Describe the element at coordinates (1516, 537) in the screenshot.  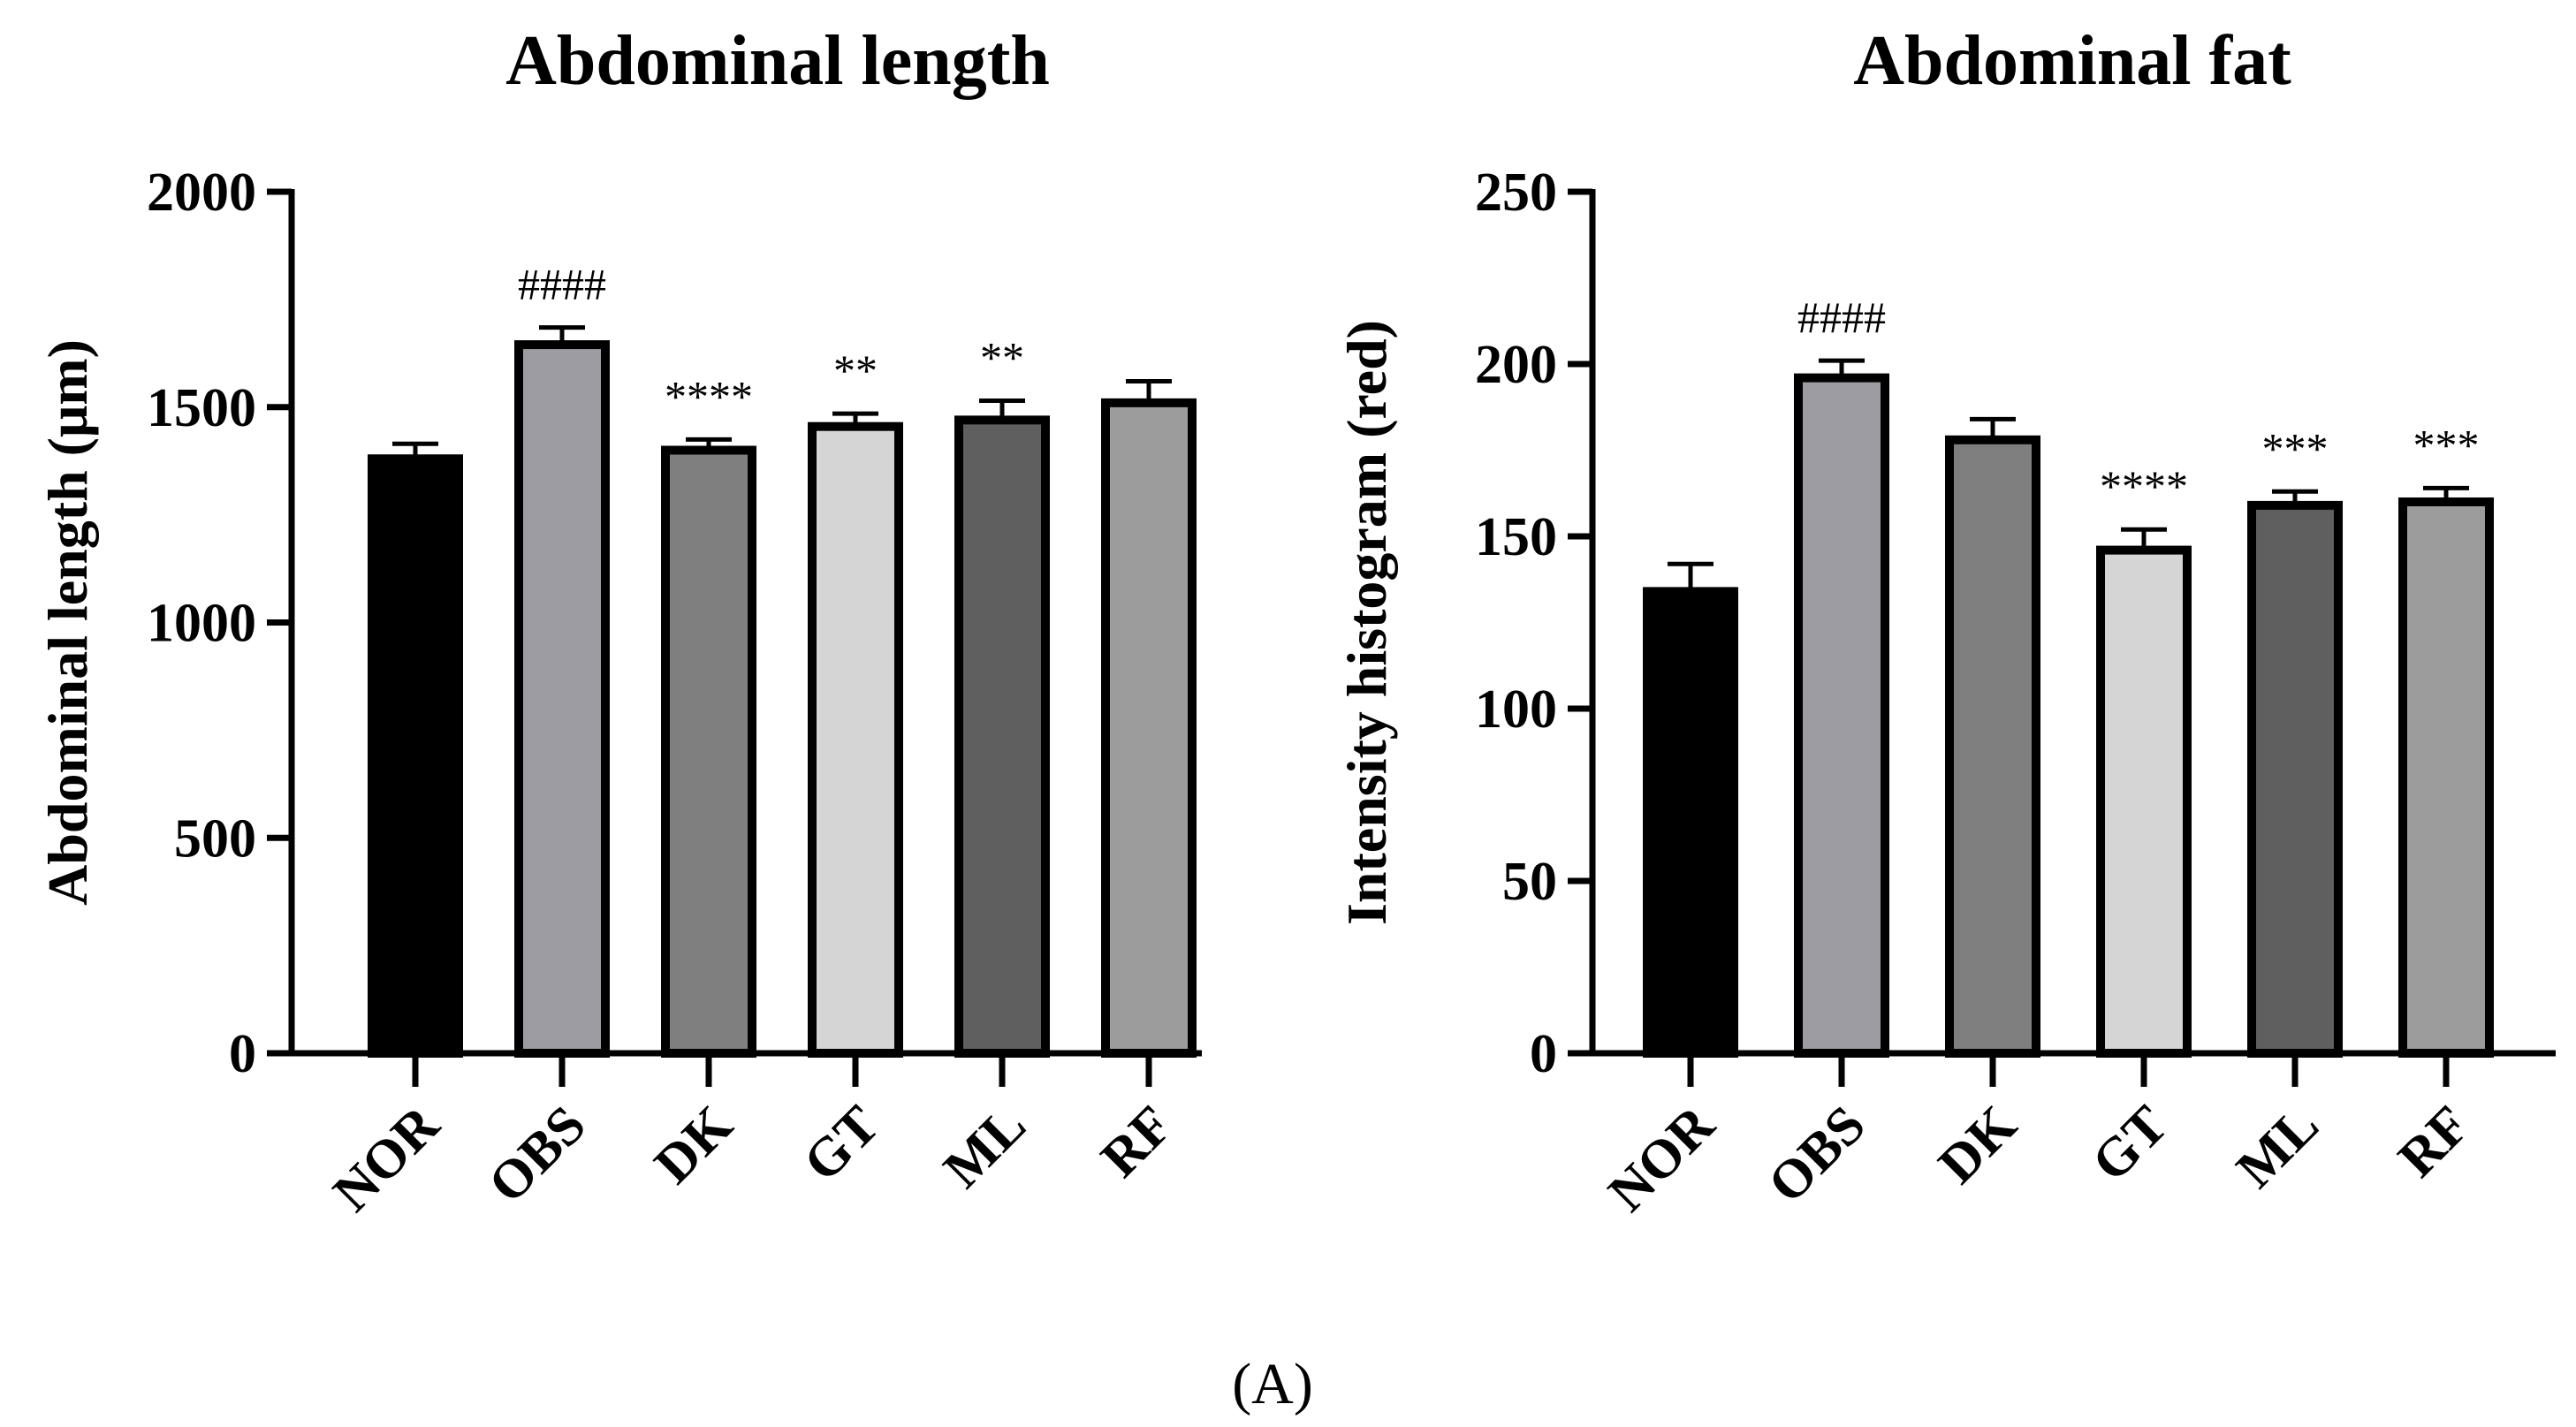
I see `y-tick-label: 150` at that location.